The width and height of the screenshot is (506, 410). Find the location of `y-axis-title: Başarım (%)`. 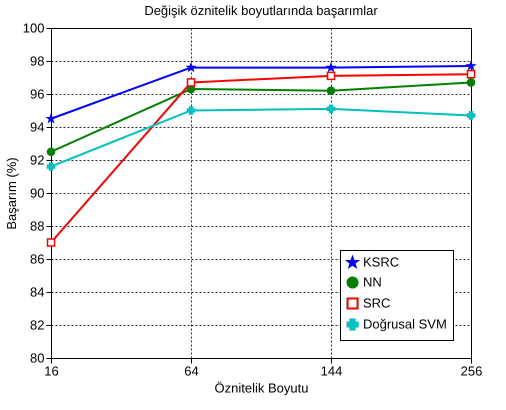

y-axis-title: Başarım (%) is located at coordinates (11, 193).